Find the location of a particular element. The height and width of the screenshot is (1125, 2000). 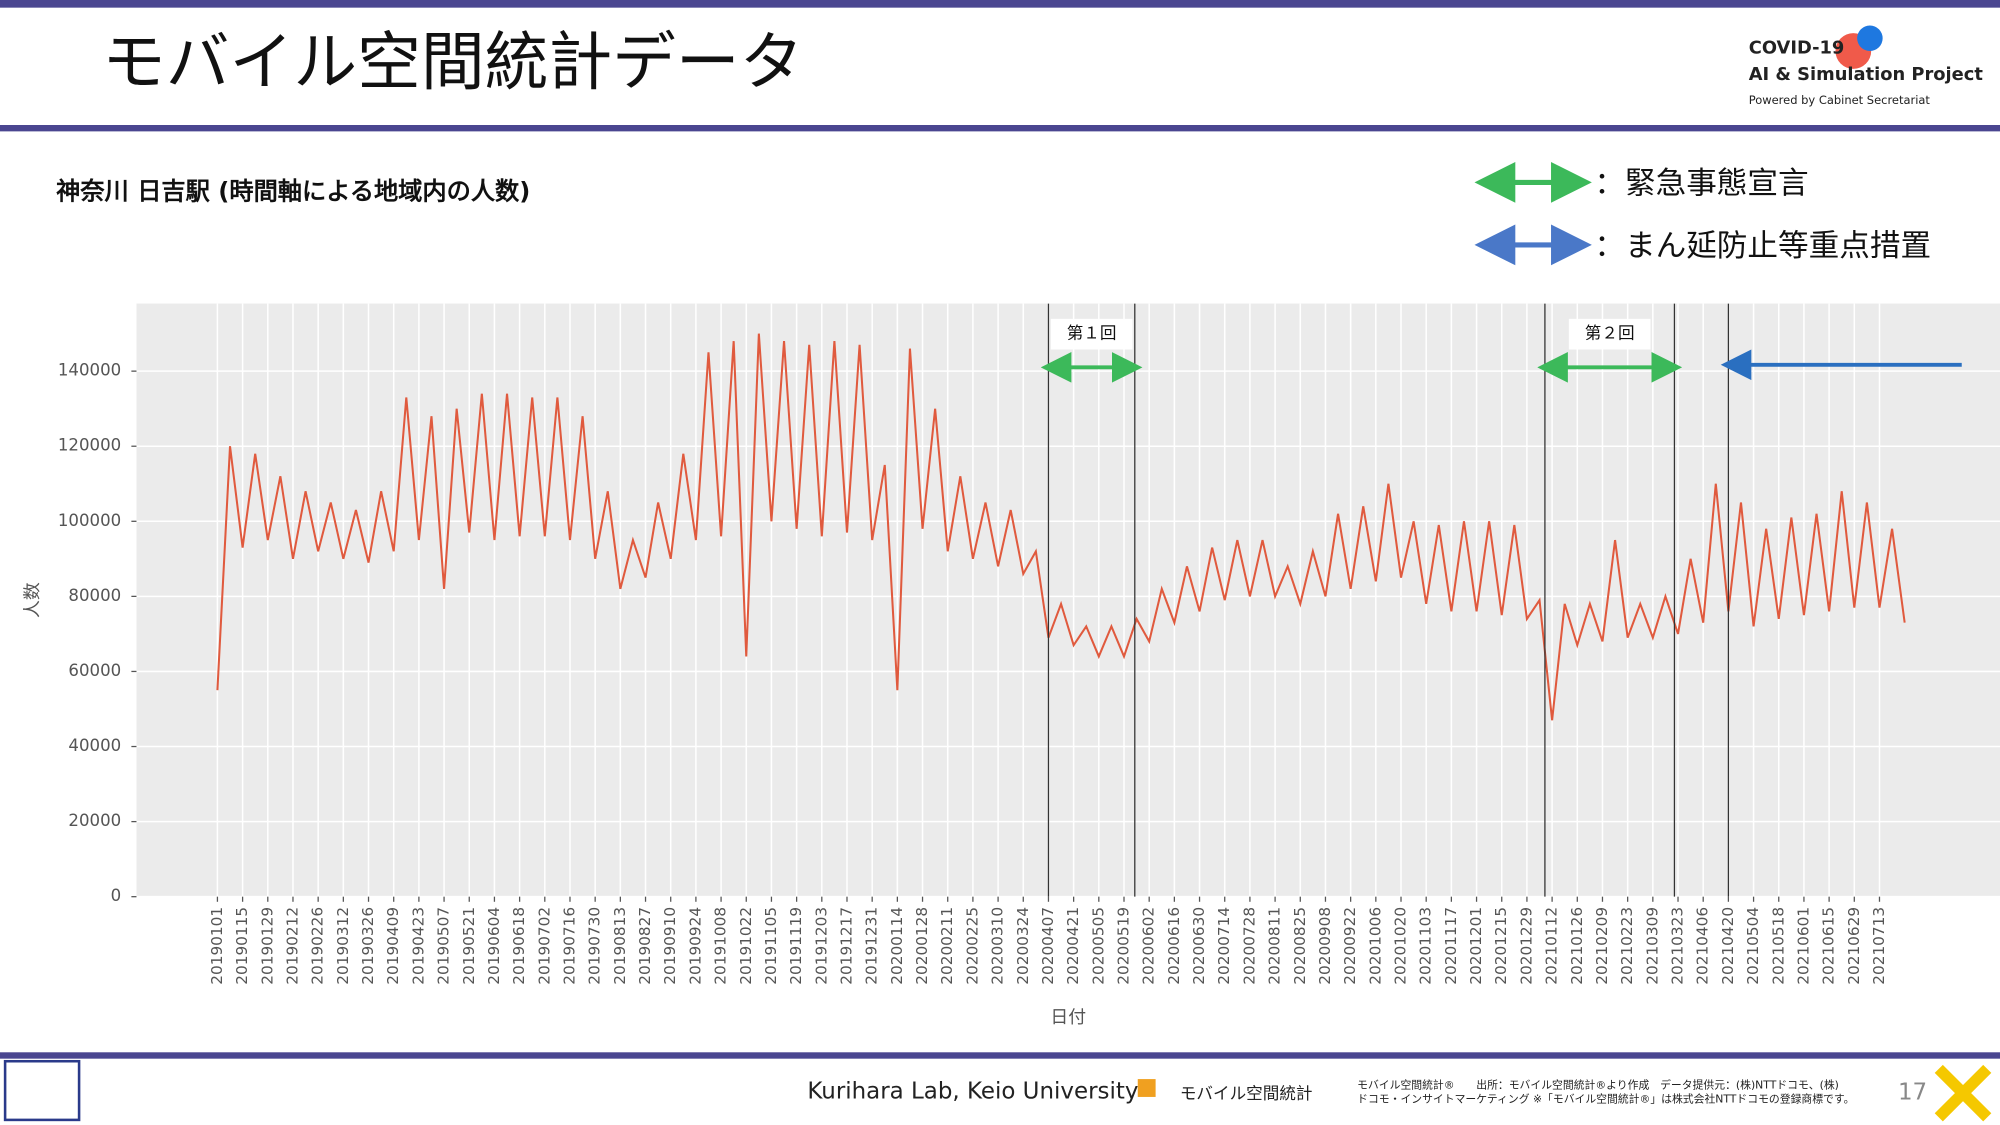

x-tick-label: 20200505 is located at coordinates (1098, 946).